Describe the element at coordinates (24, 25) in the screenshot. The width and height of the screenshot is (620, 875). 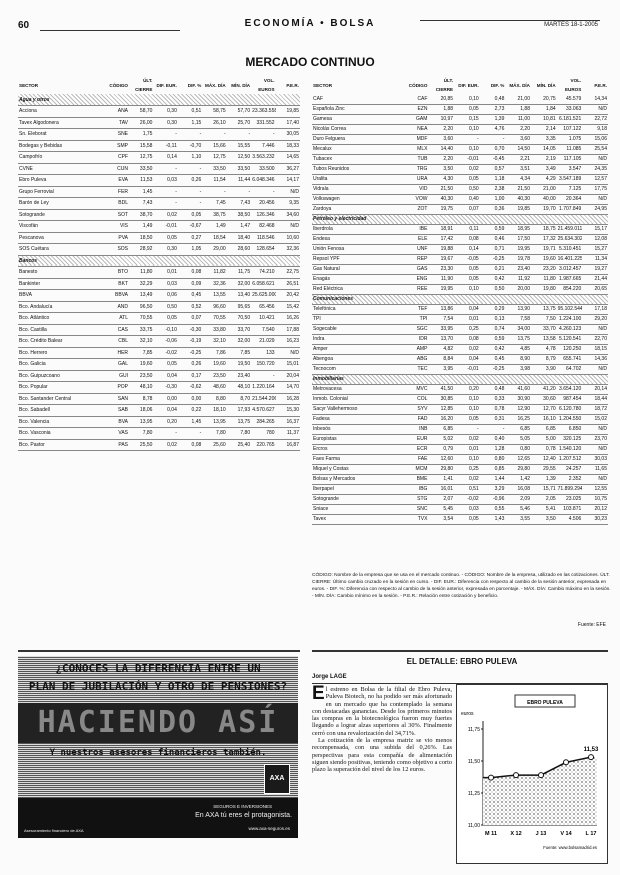
I see `page-number: 60` at that location.